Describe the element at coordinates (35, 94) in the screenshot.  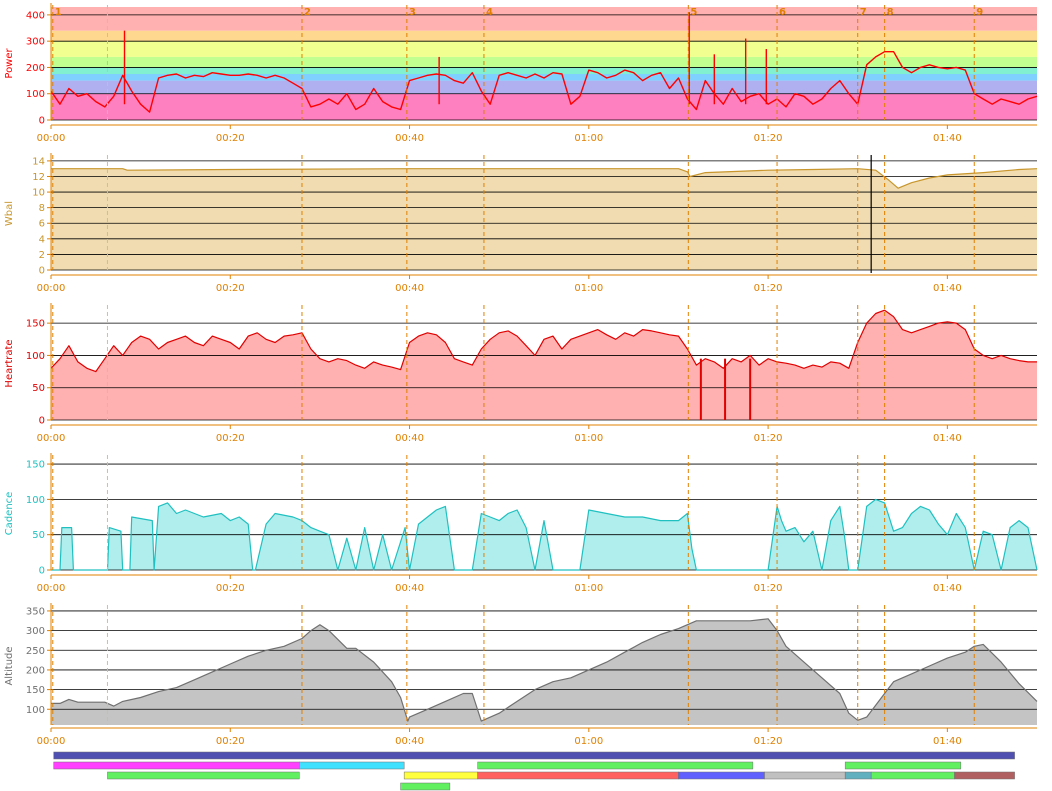
I see `power-ytick-label: 100` at that location.